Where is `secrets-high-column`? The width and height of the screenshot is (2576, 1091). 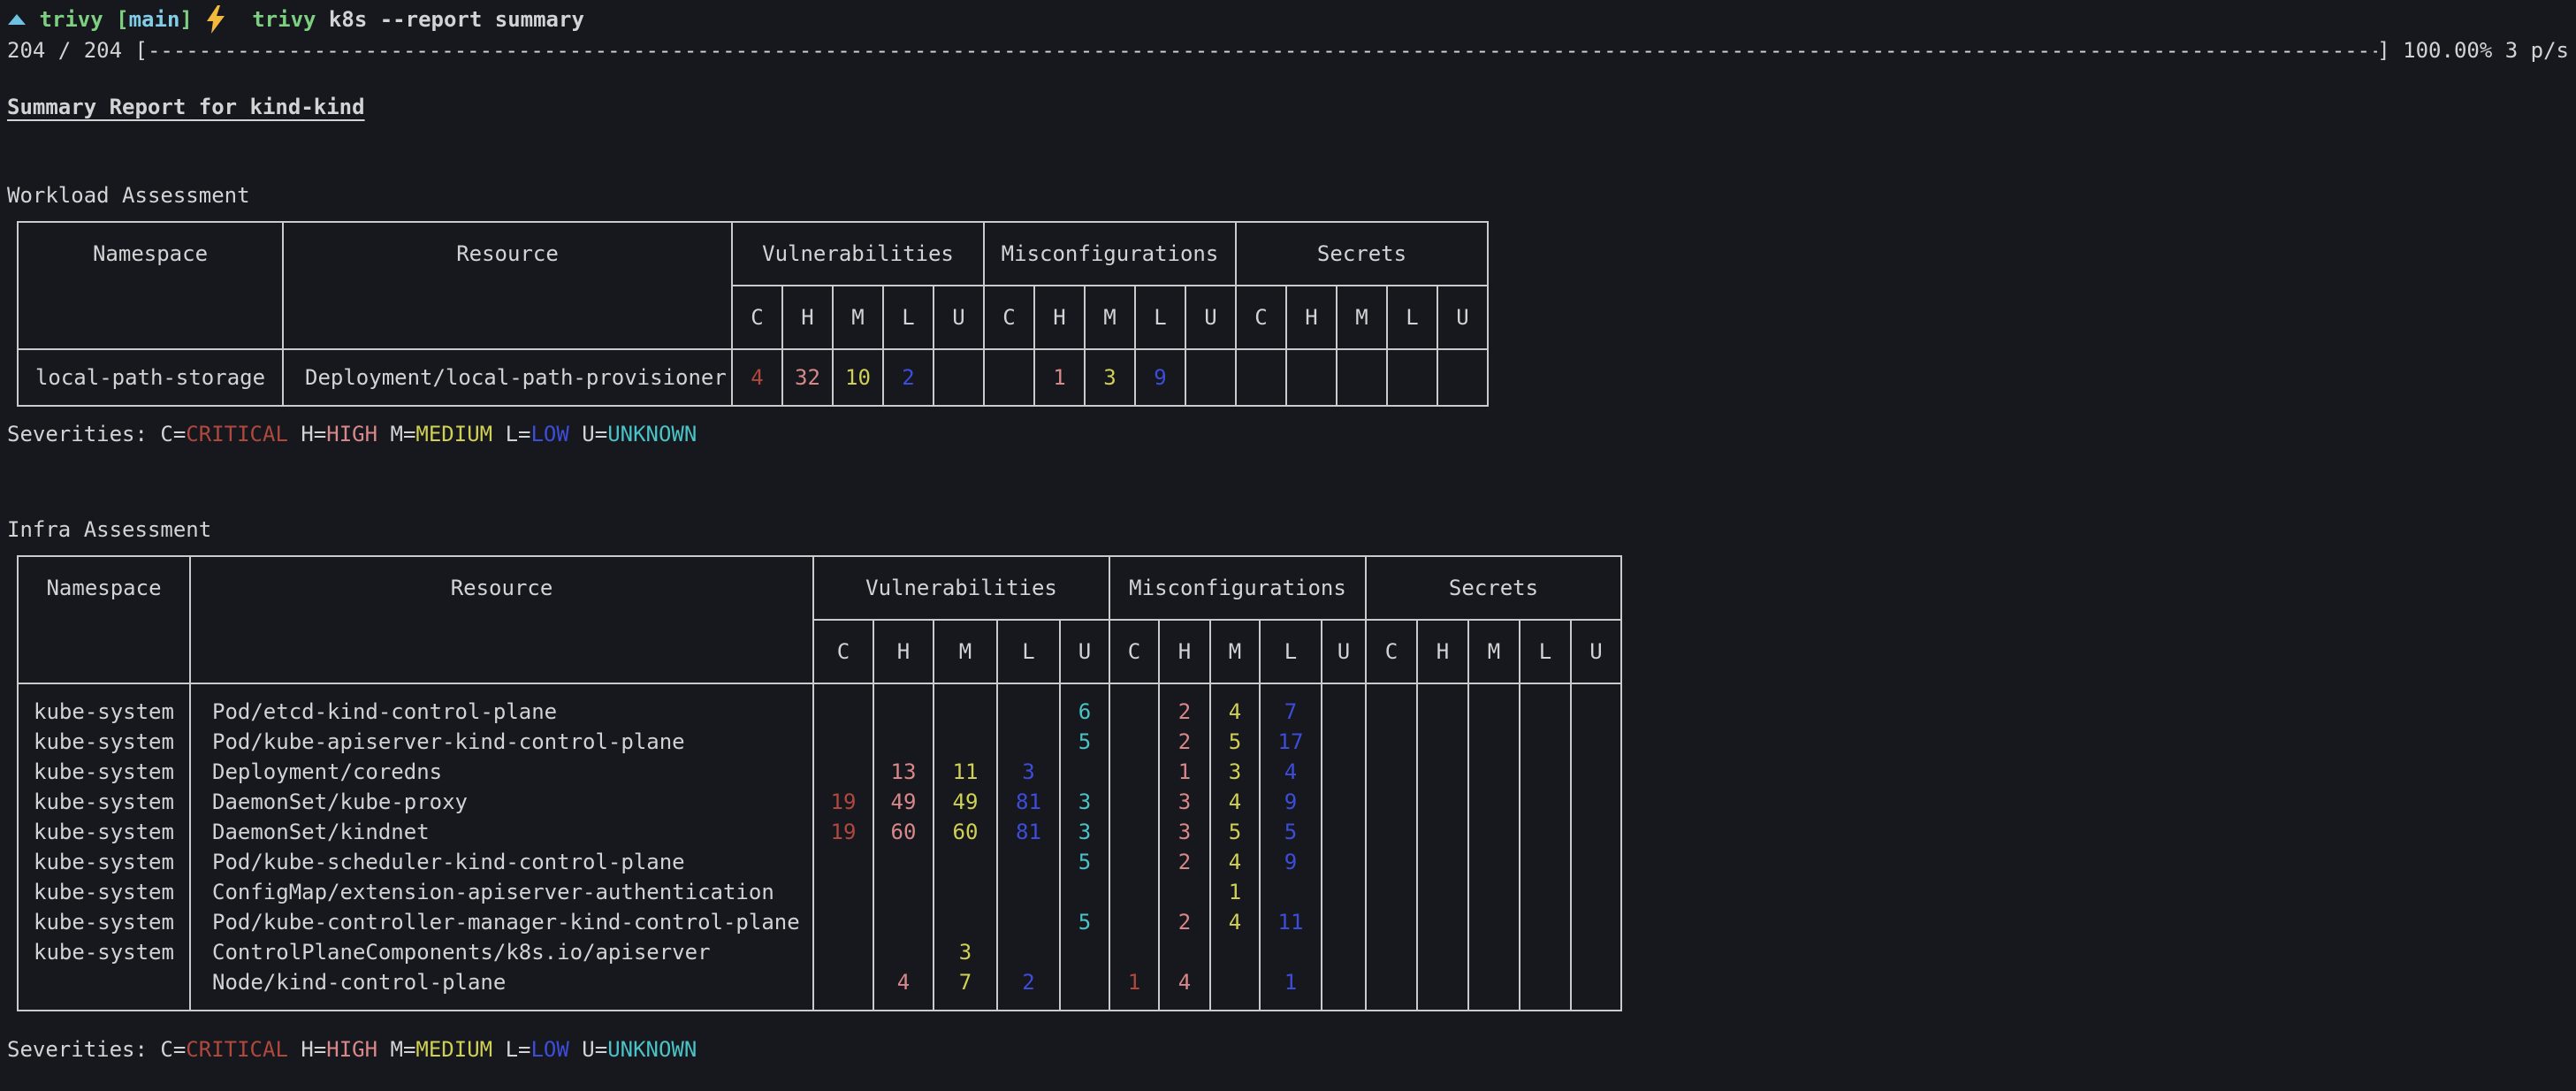 secrets-high-column is located at coordinates (1442, 847).